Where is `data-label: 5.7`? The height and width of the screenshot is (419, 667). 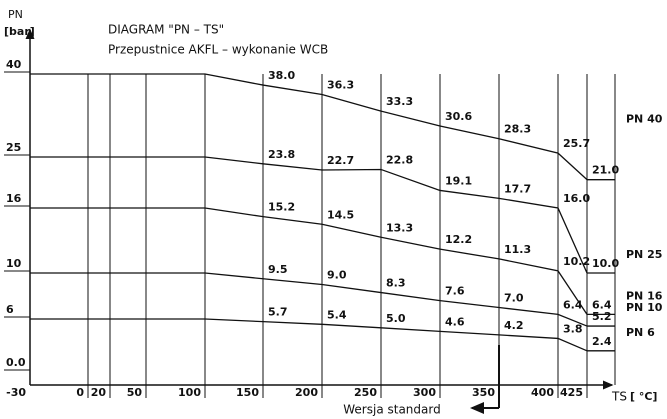
data-label: 5.7 is located at coordinates (278, 312).